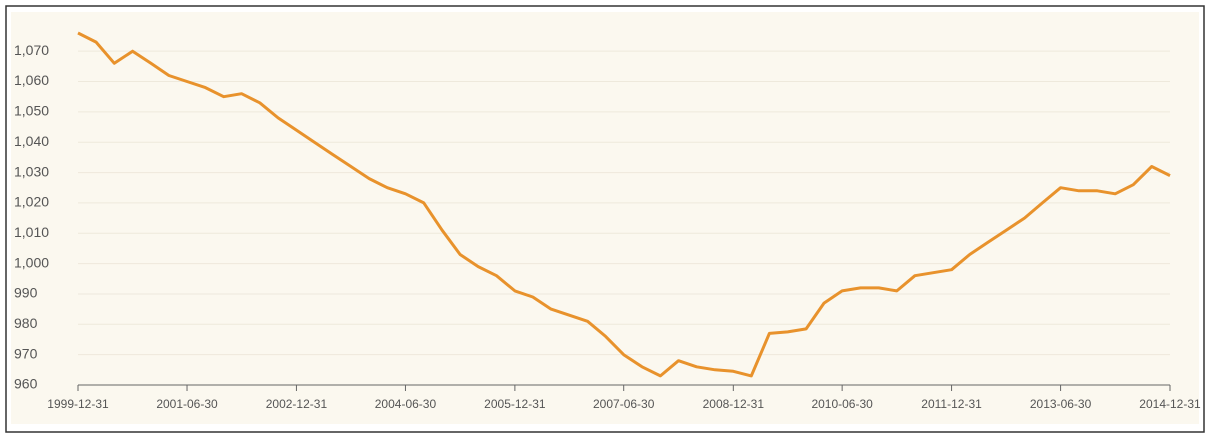 The width and height of the screenshot is (1211, 443). What do you see at coordinates (78, 404) in the screenshot?
I see `x-tick-label: 1999-12-31` at bounding box center [78, 404].